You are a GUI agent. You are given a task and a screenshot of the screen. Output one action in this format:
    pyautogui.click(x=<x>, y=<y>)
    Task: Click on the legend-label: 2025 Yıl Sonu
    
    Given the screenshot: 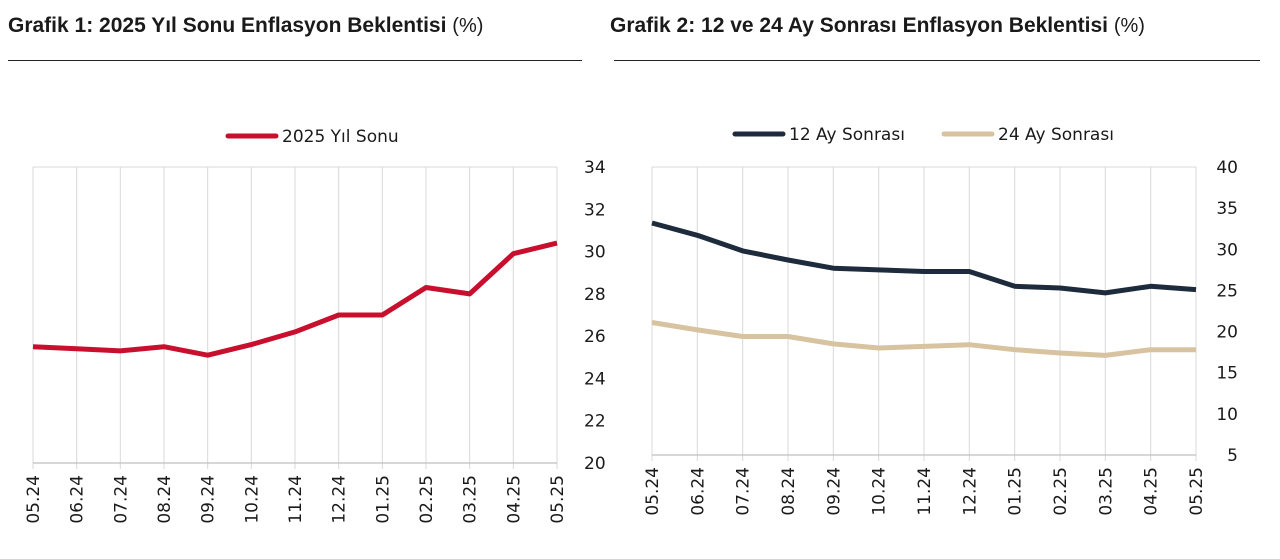 What is the action you would take?
    pyautogui.click(x=340, y=137)
    